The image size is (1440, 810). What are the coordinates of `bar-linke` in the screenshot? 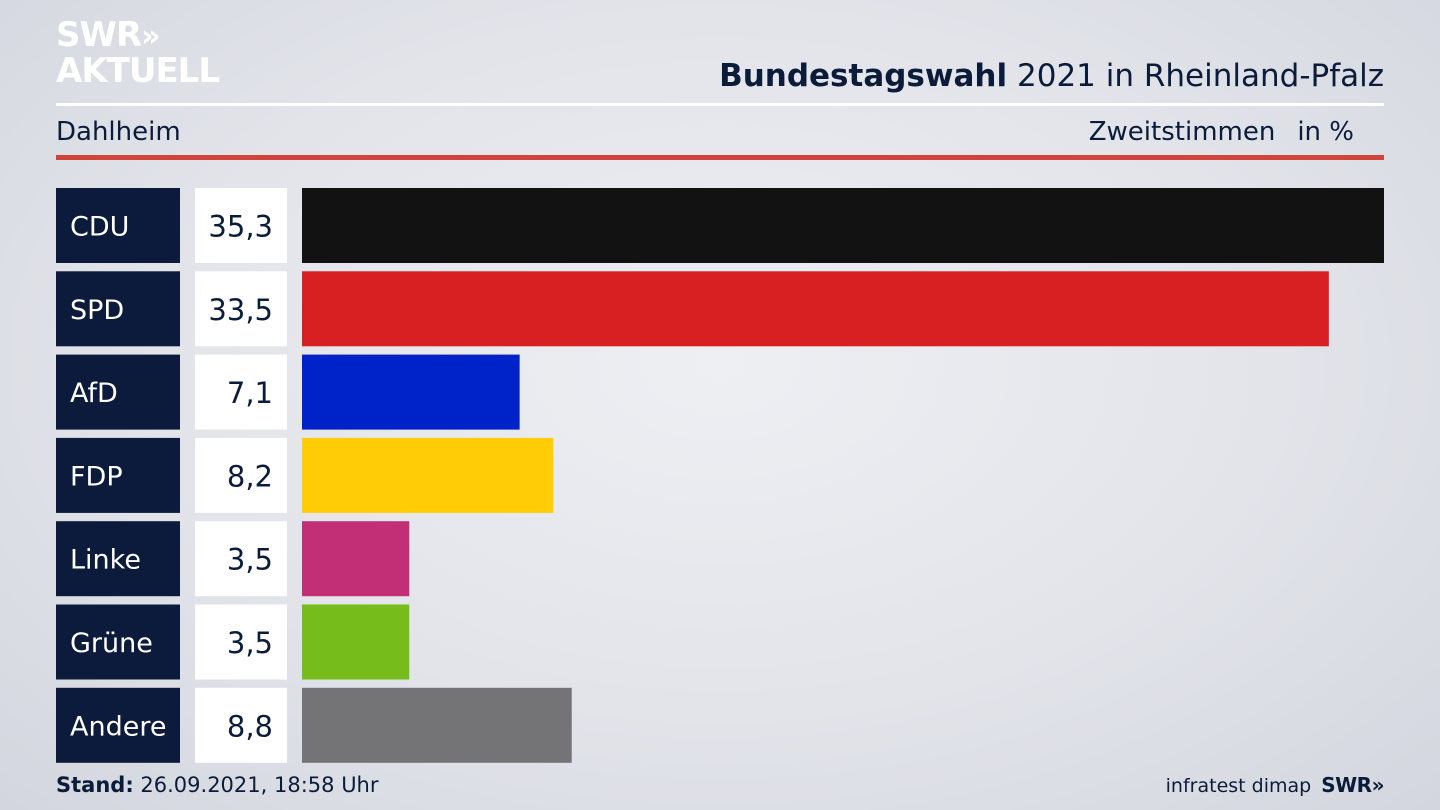 It's located at (356, 559).